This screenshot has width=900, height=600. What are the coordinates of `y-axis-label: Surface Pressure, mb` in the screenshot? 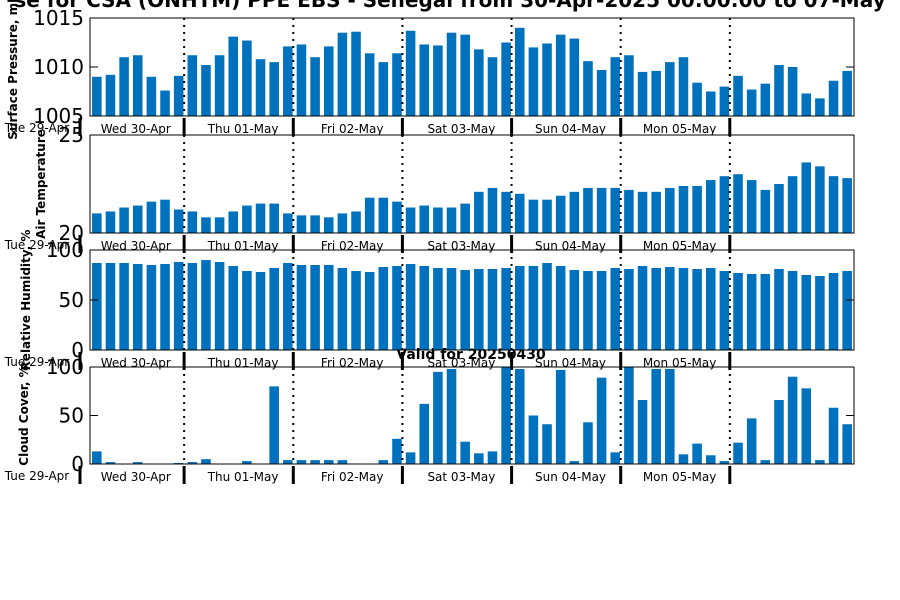 It's located at (13, 70).